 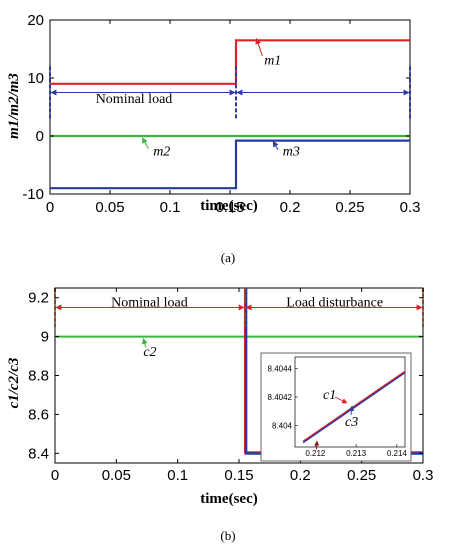 What do you see at coordinates (45, 337) in the screenshot?
I see `panel-b-y-tick-label: 9` at bounding box center [45, 337].